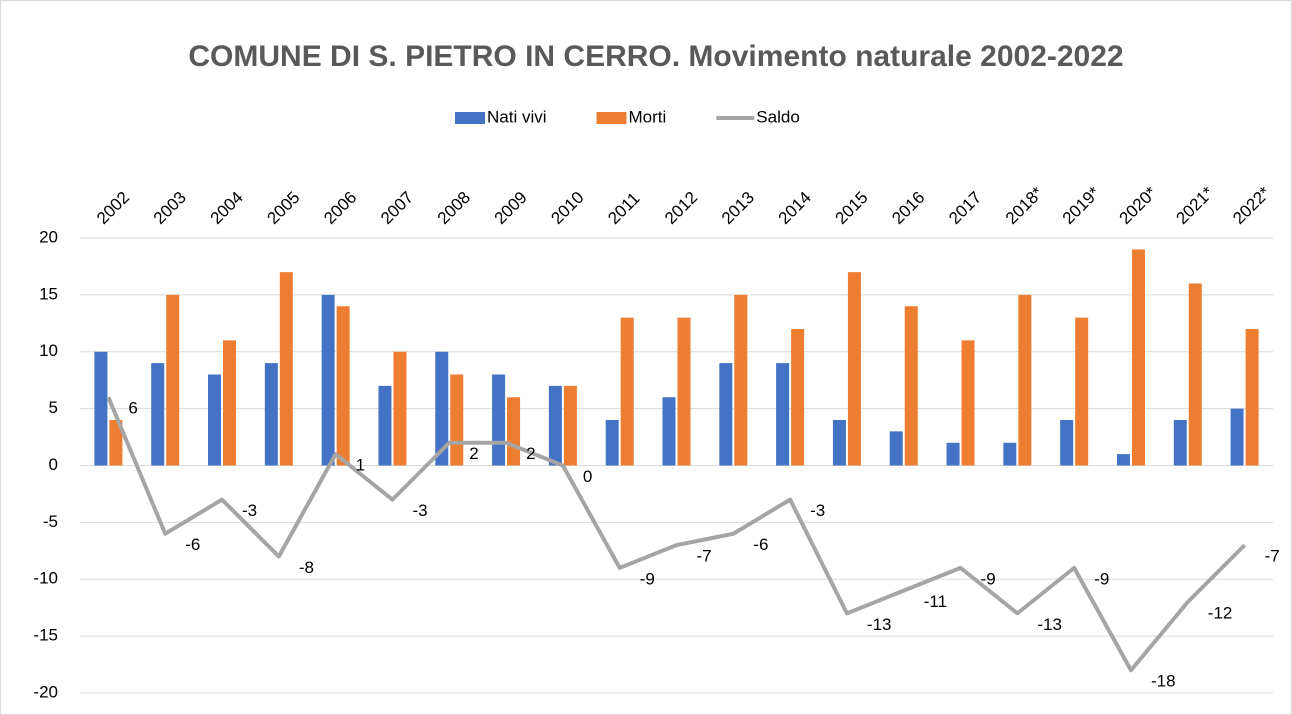 Image resolution: width=1292 pixels, height=715 pixels. What do you see at coordinates (45, 635) in the screenshot?
I see `y-tick-label: -15` at bounding box center [45, 635].